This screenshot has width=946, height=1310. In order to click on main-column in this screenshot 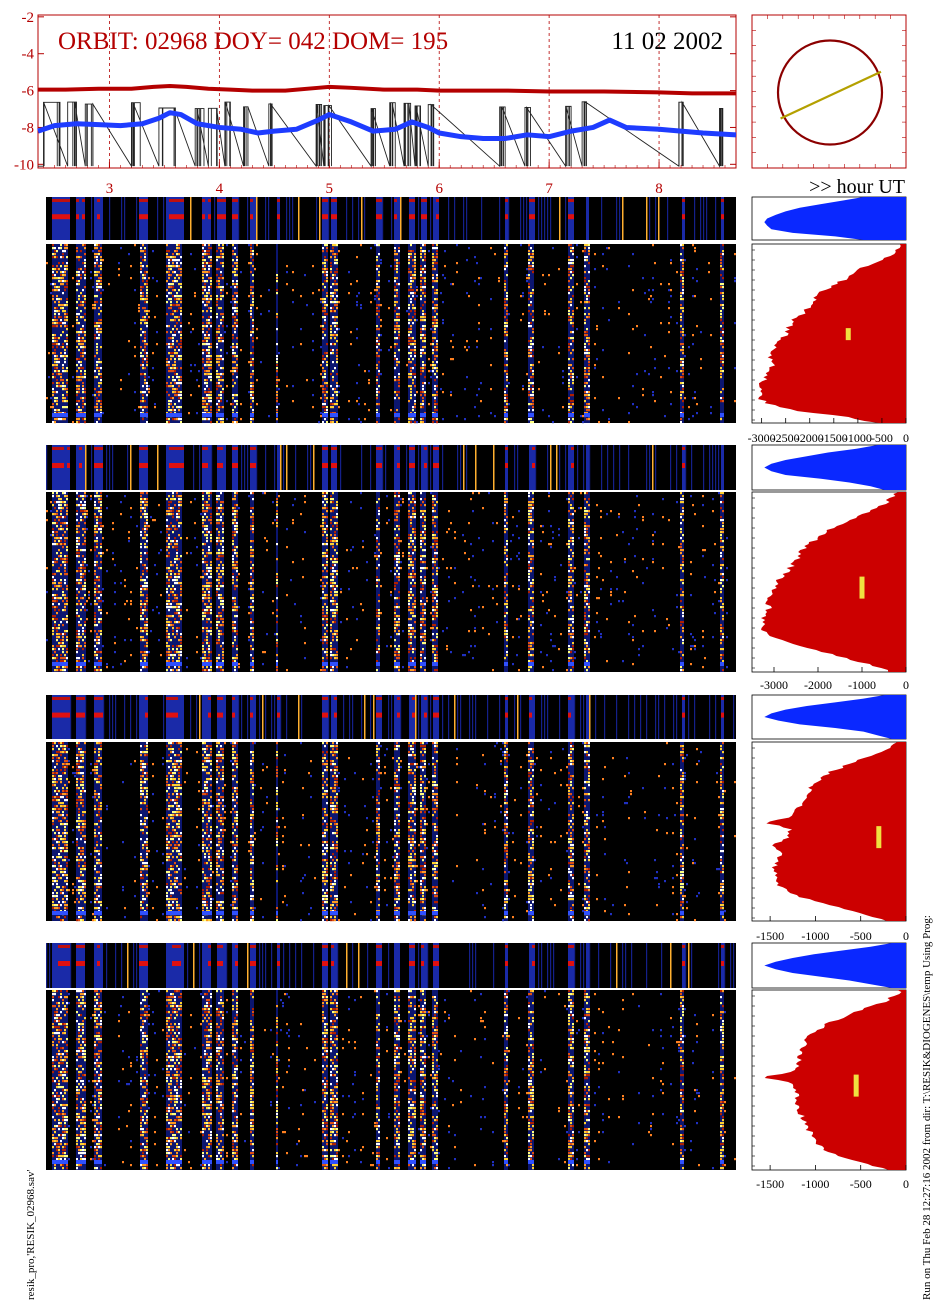, I will do `click(531, 333)`.